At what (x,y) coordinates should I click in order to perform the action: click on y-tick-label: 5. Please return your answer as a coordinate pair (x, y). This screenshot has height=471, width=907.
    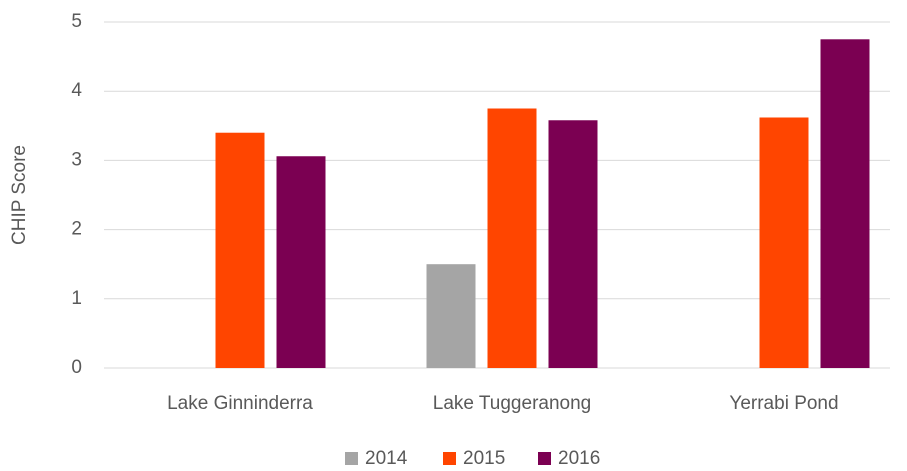
    Looking at the image, I should click on (76, 21).